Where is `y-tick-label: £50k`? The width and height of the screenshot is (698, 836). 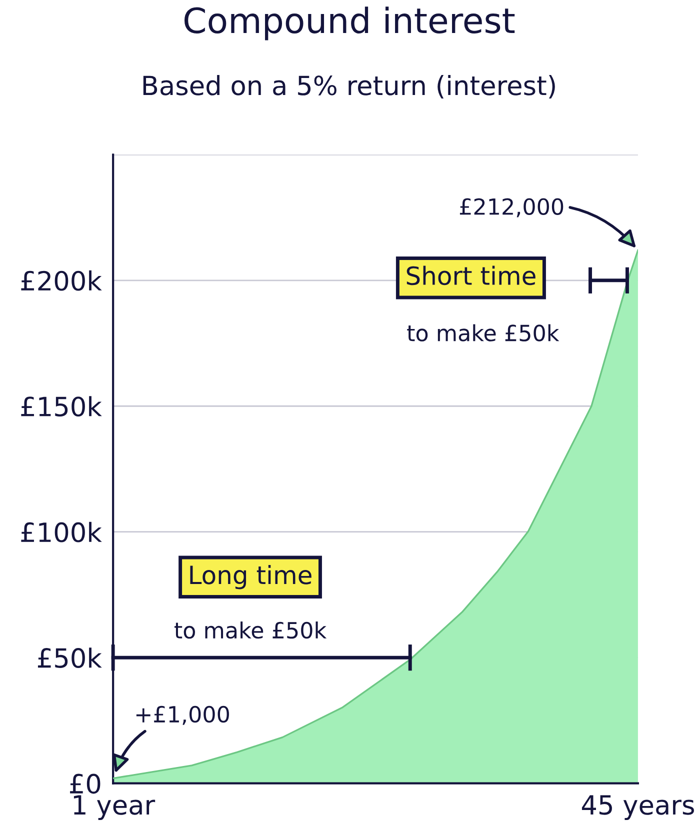 y-tick-label: £50k is located at coordinates (70, 658).